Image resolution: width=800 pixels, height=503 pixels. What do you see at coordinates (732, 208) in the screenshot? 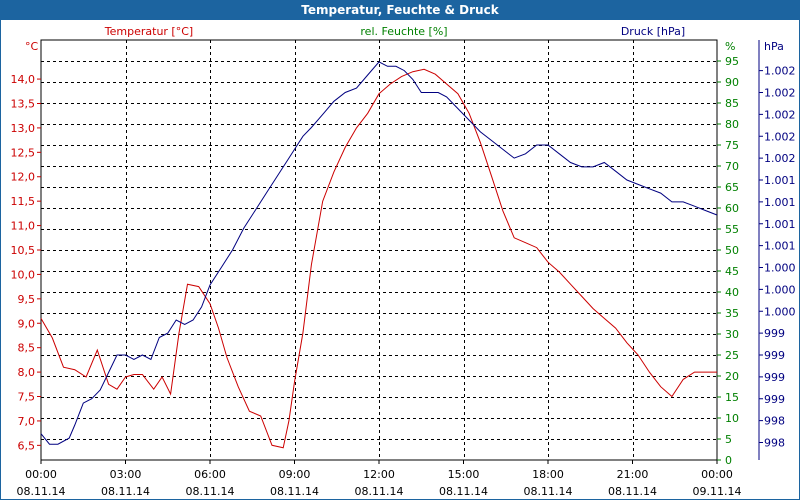
I see `humidity-tick-label: 60` at bounding box center [732, 208].